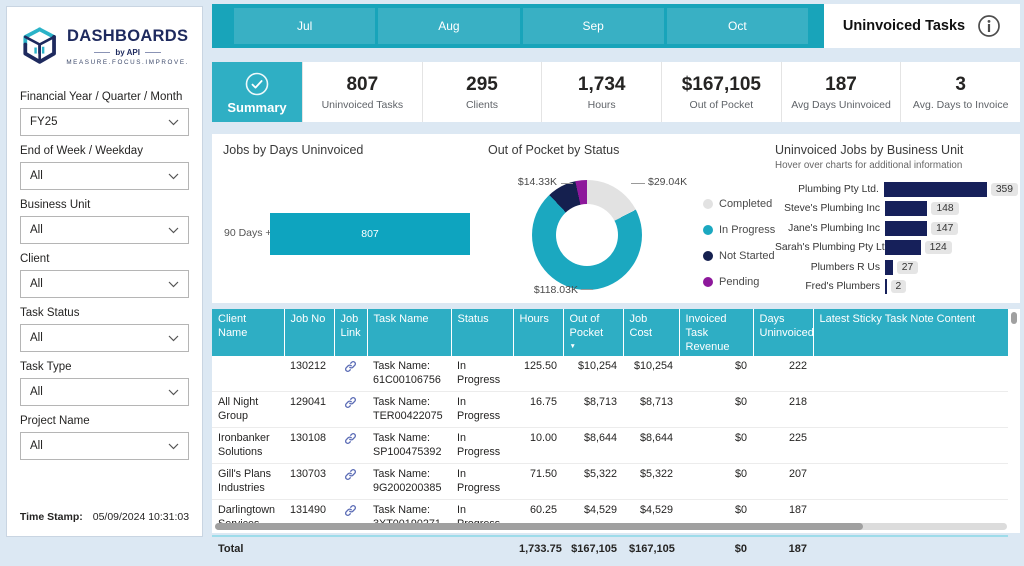 The width and height of the screenshot is (1024, 566). I want to click on filter-dropdown-client: All, so click(104, 284).